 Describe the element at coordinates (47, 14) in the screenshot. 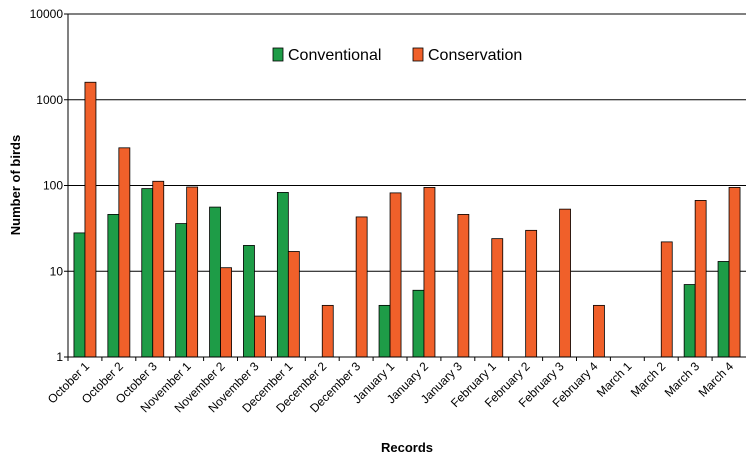

I see `y-tick-label: 10000` at that location.